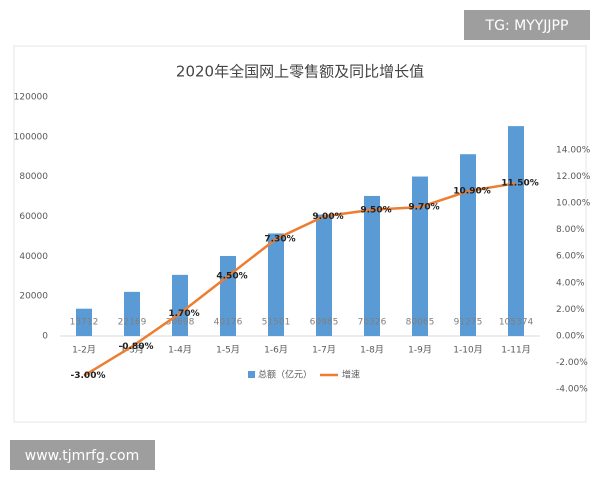 The width and height of the screenshot is (600, 480). What do you see at coordinates (276, 350) in the screenshot?
I see `x-tick-label: 1-6月` at bounding box center [276, 350].